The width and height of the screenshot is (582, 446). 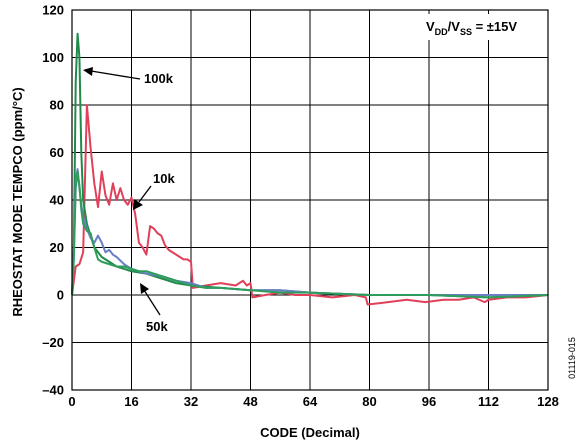 What do you see at coordinates (53, 10) in the screenshot?
I see `y-tick-label: 120` at bounding box center [53, 10].